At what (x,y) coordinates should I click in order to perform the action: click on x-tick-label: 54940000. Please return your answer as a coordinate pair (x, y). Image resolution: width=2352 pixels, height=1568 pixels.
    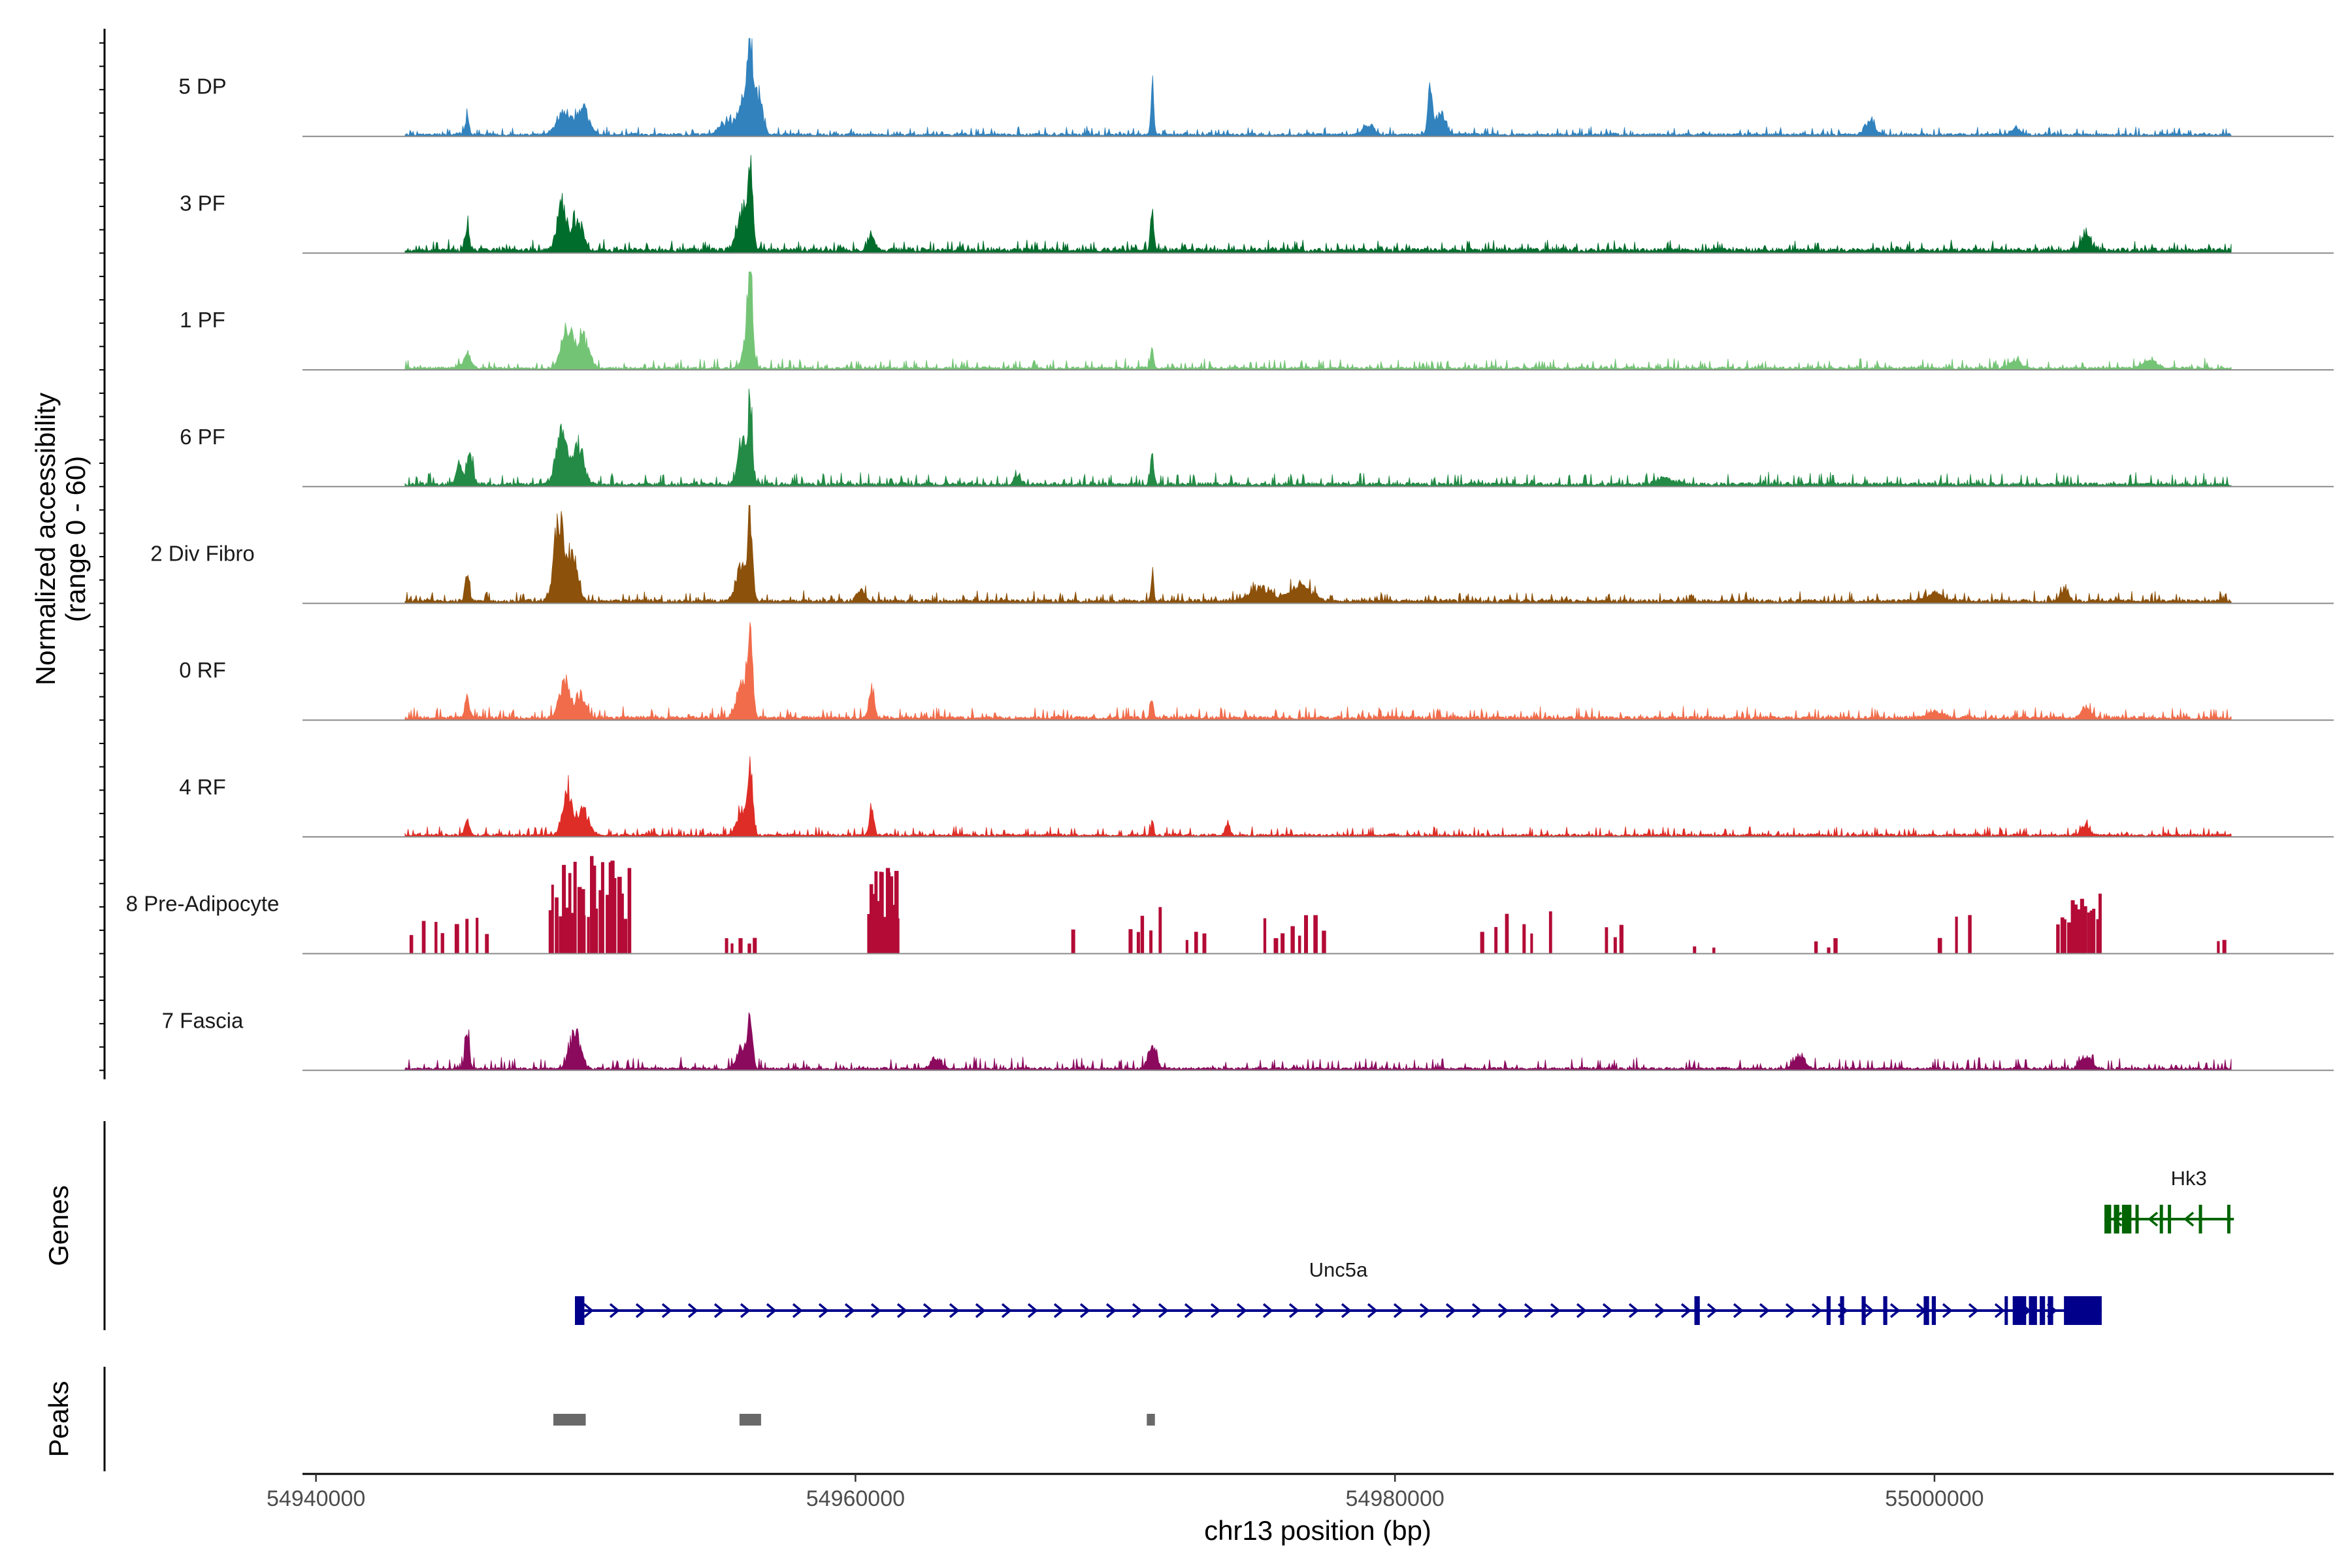
    Looking at the image, I should click on (316, 1498).